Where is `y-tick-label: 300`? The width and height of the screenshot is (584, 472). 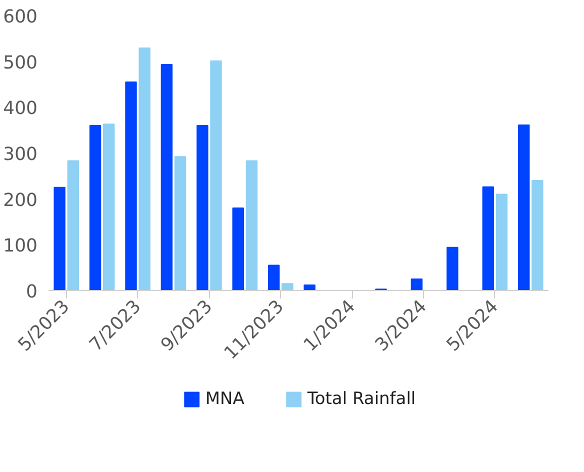
y-tick-label: 300 is located at coordinates (20, 154).